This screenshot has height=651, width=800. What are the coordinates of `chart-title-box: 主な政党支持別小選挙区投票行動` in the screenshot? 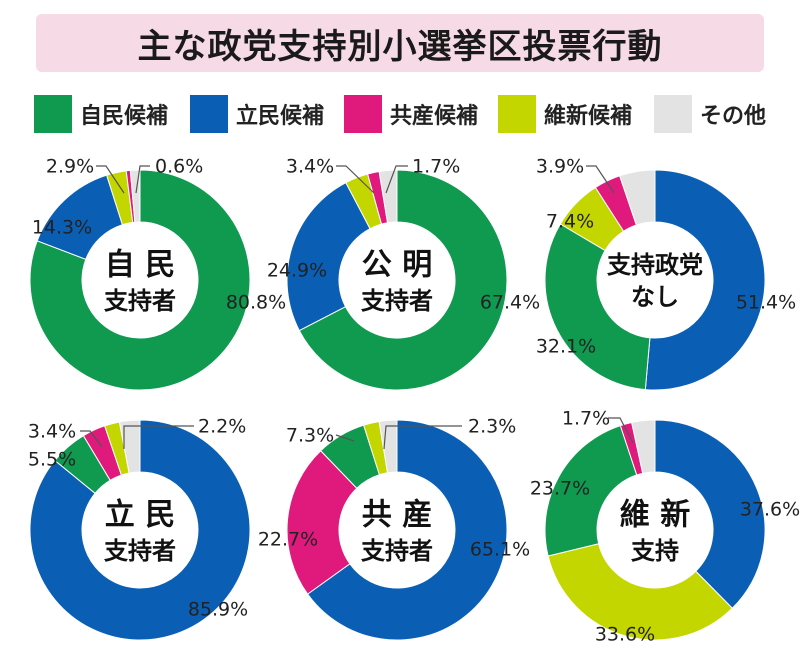 It's located at (400, 43).